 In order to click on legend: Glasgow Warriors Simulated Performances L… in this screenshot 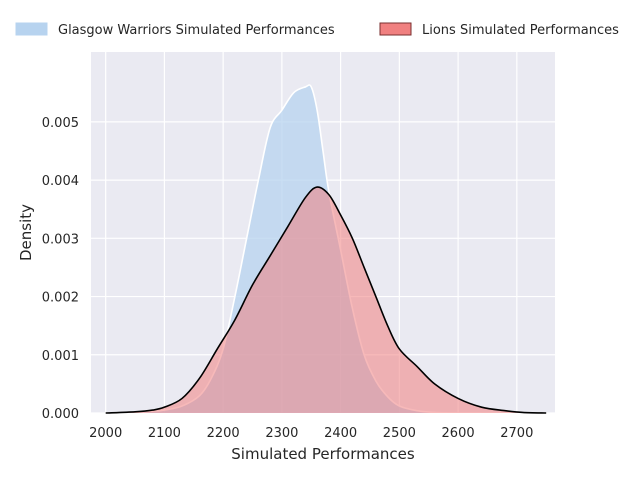, I will do `click(317, 30)`.